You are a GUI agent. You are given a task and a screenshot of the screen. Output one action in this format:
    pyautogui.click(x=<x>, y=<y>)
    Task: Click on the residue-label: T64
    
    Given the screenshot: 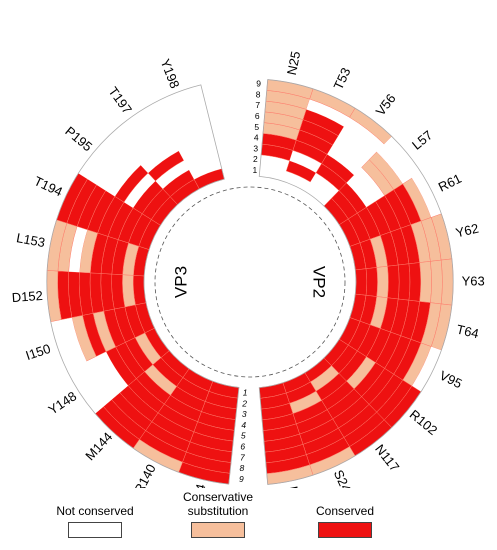 What is the action you would take?
    pyautogui.click(x=467, y=332)
    